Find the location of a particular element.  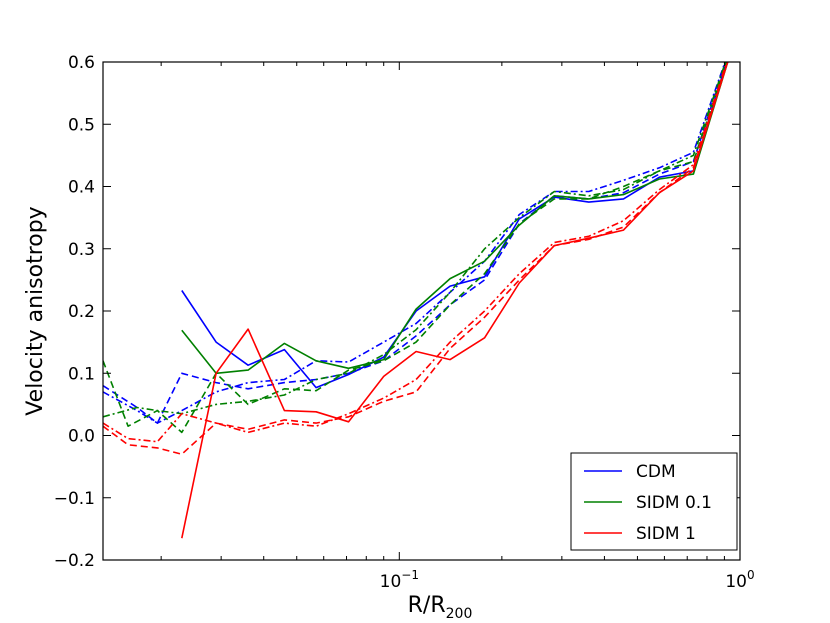

y-tick-label: 0.1 is located at coordinates (81, 374).